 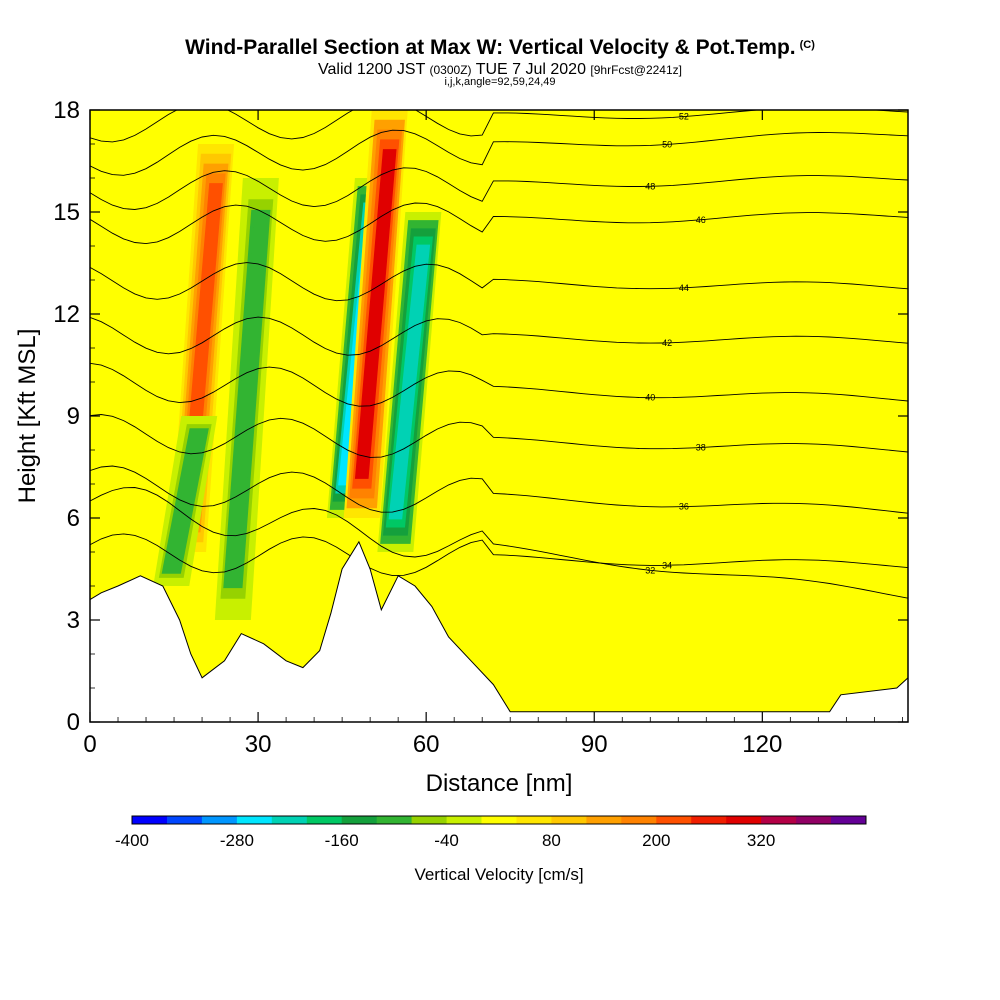 What do you see at coordinates (66, 212) in the screenshot?
I see `y-tick-label-15: 15` at bounding box center [66, 212].